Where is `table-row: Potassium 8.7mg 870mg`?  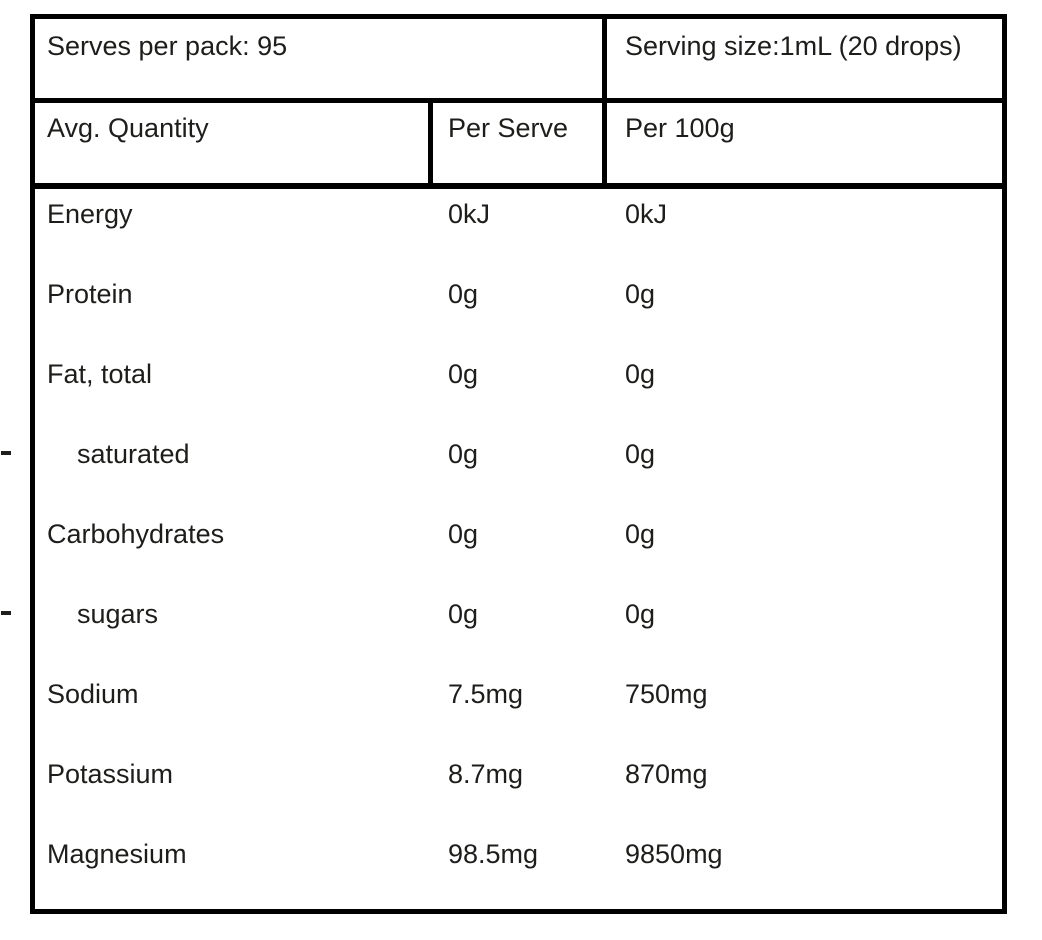
table-row: Potassium 8.7mg 870mg is located at coordinates (518, 789).